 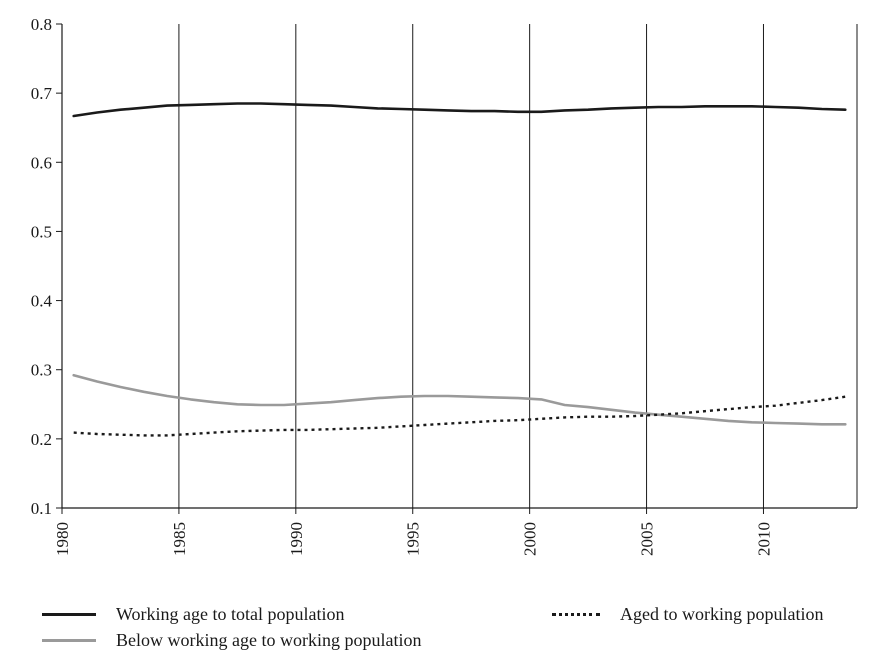 I want to click on y-tick-label-0.5: 0.5, so click(x=41, y=231).